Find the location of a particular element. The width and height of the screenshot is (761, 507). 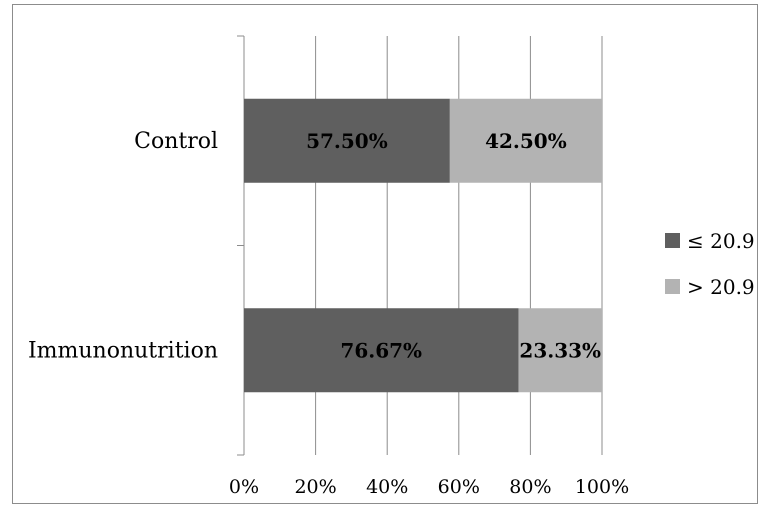

x-tick-label: 0% is located at coordinates (244, 487).